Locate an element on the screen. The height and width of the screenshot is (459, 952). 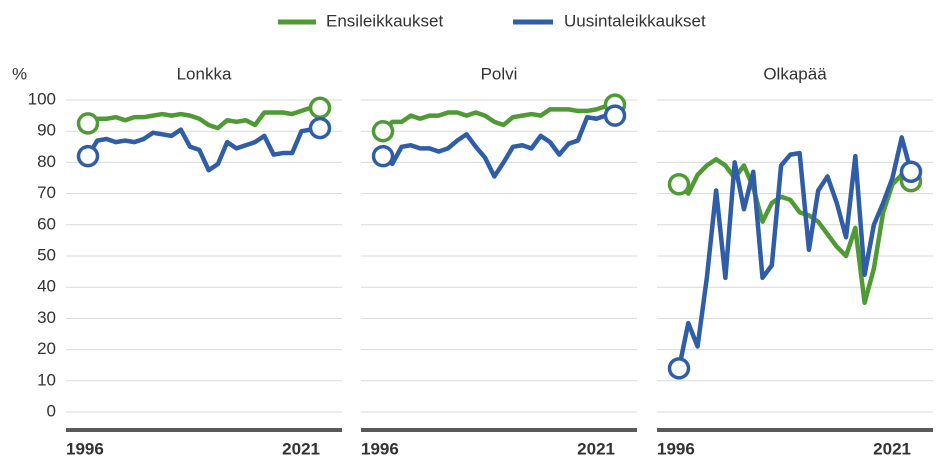
legend-label: Ensileikkaukset is located at coordinates (384, 20).